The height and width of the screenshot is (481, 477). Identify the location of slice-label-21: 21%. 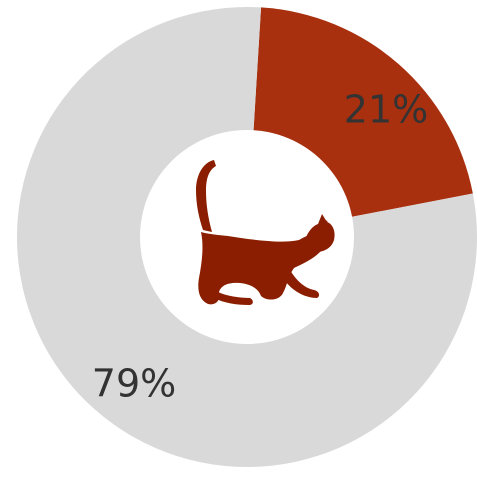
(386, 110).